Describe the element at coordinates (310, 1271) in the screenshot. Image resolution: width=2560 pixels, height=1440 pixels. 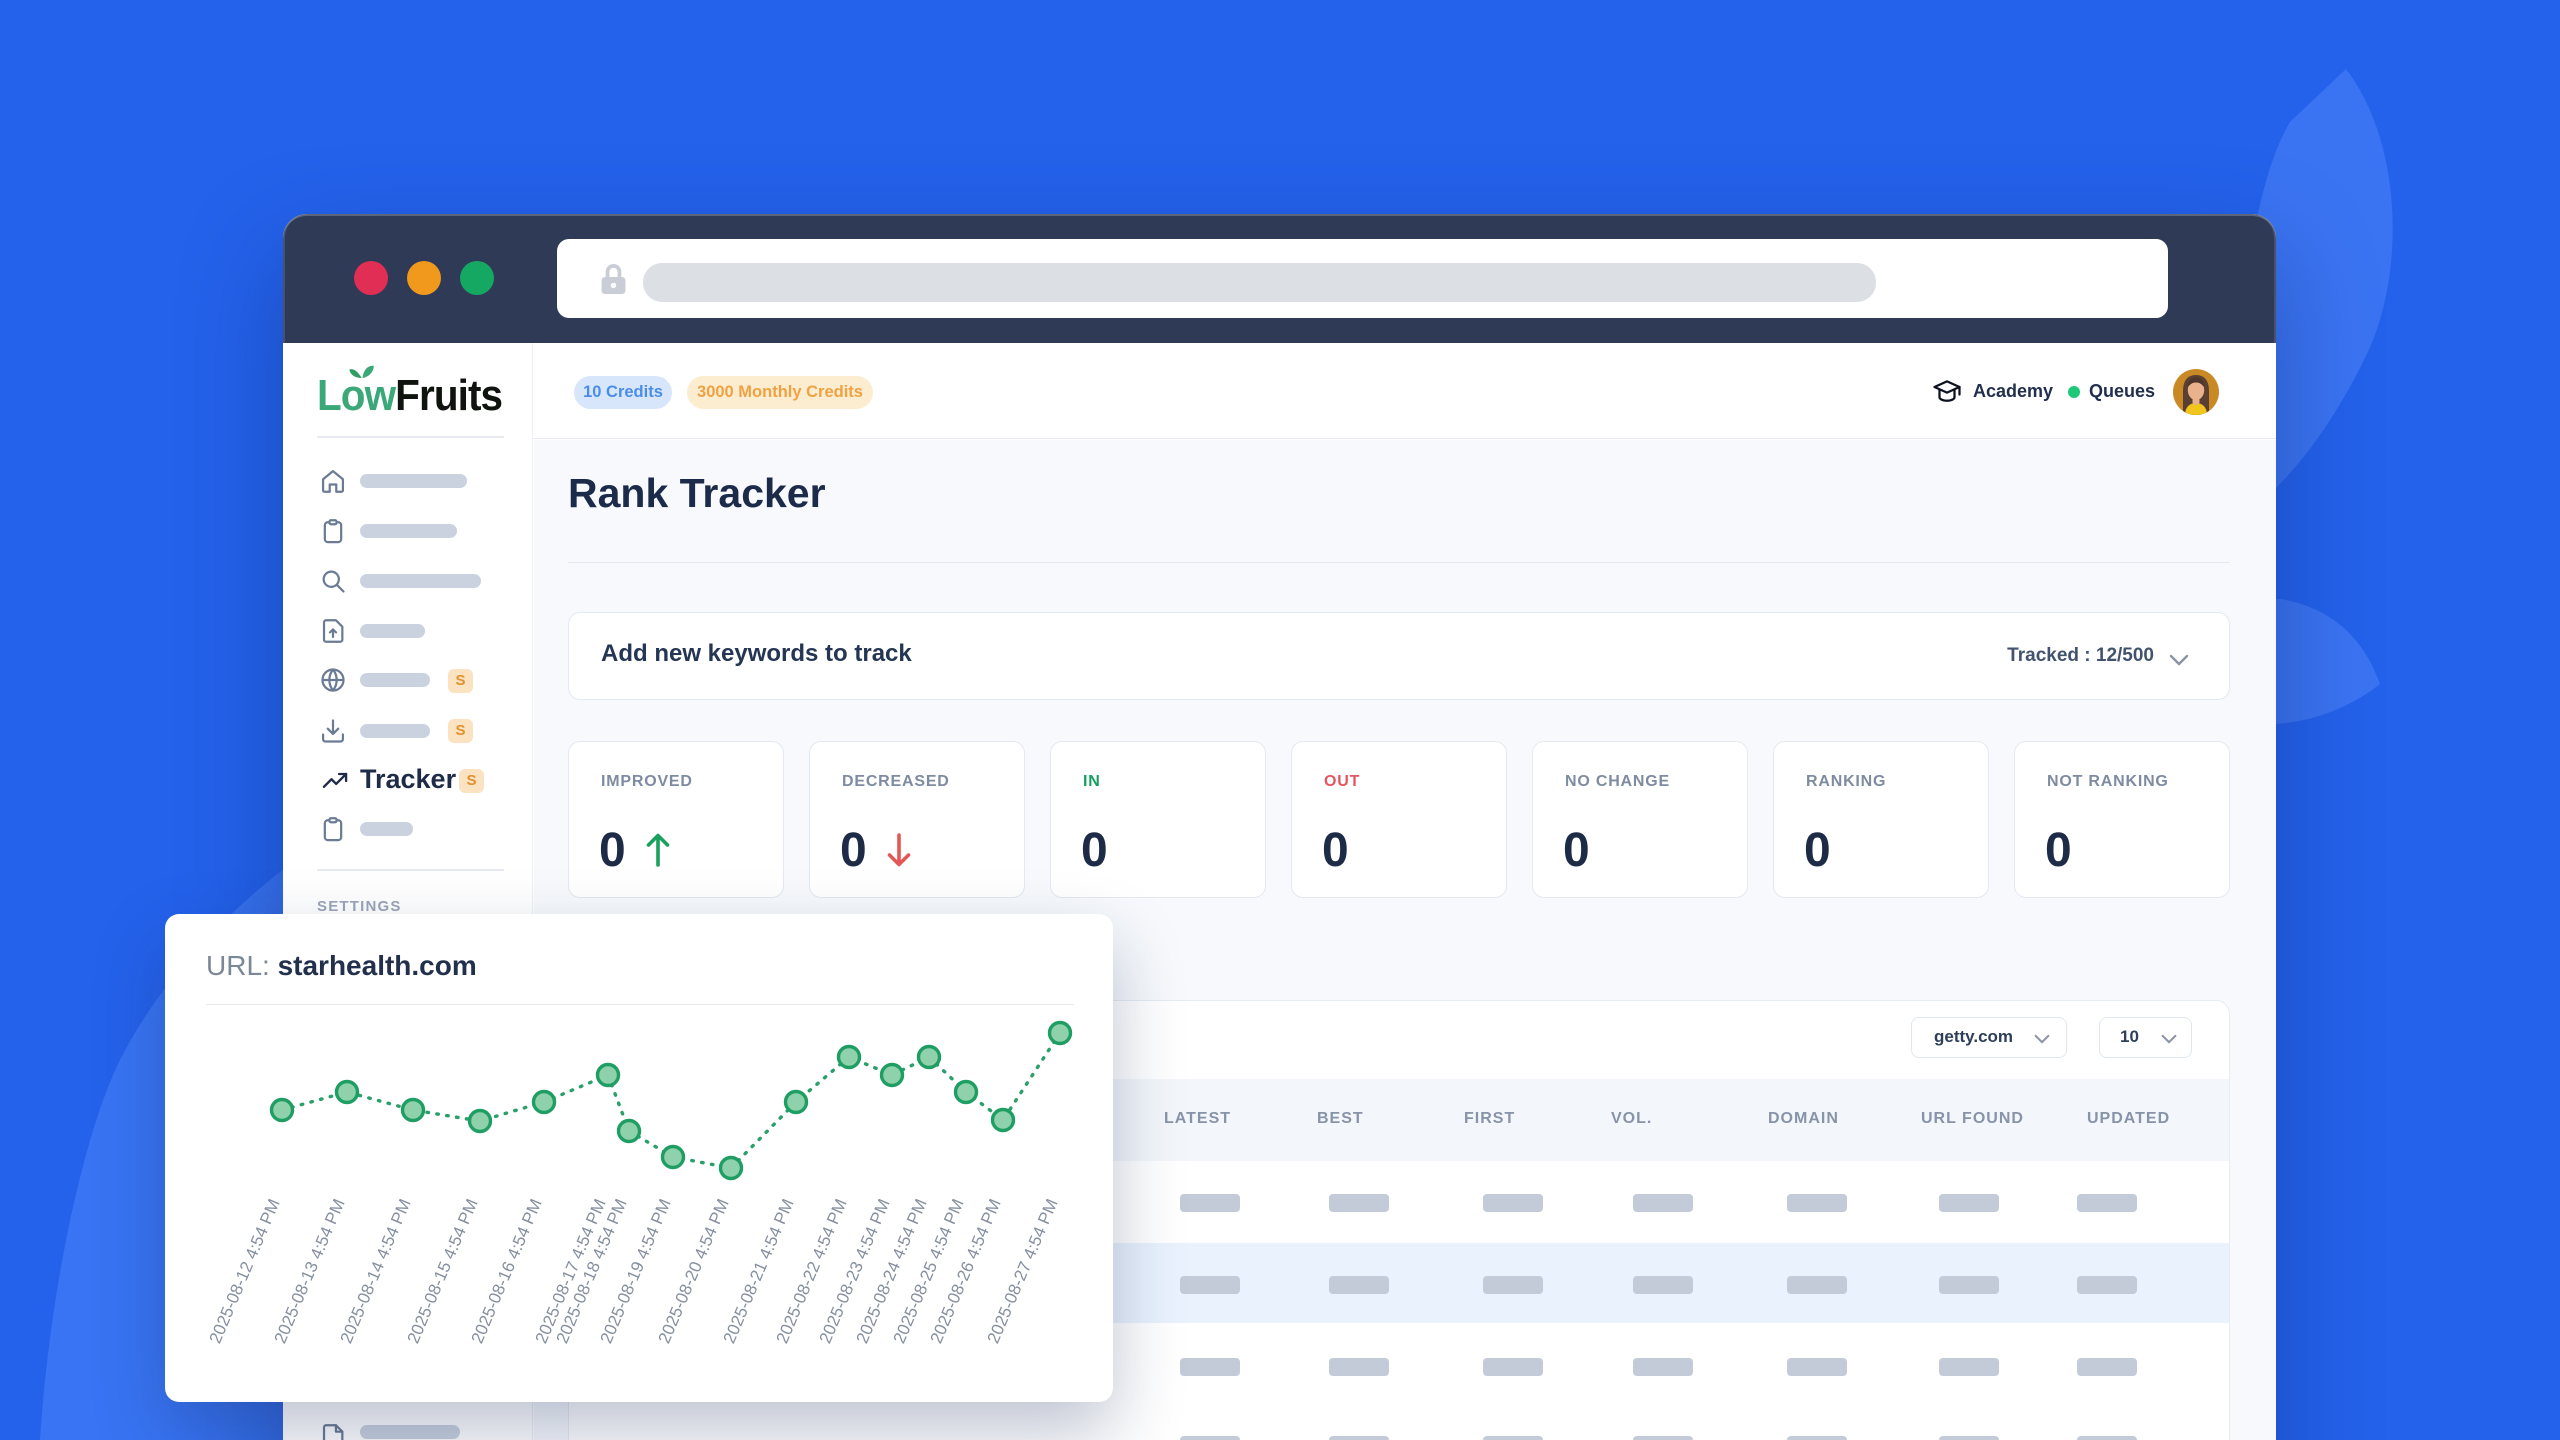
I see `svg-text: 2025-08-13 4:54 PM` at that location.